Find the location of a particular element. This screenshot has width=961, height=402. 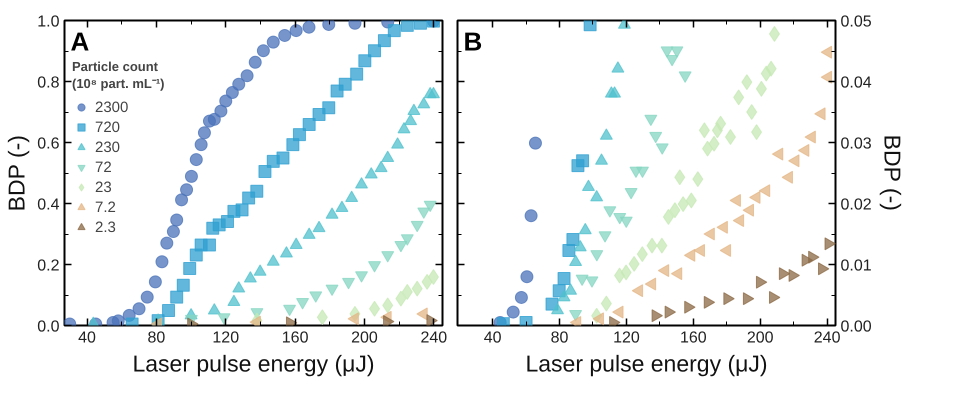

y-tick-label: 0.00 is located at coordinates (856, 327).